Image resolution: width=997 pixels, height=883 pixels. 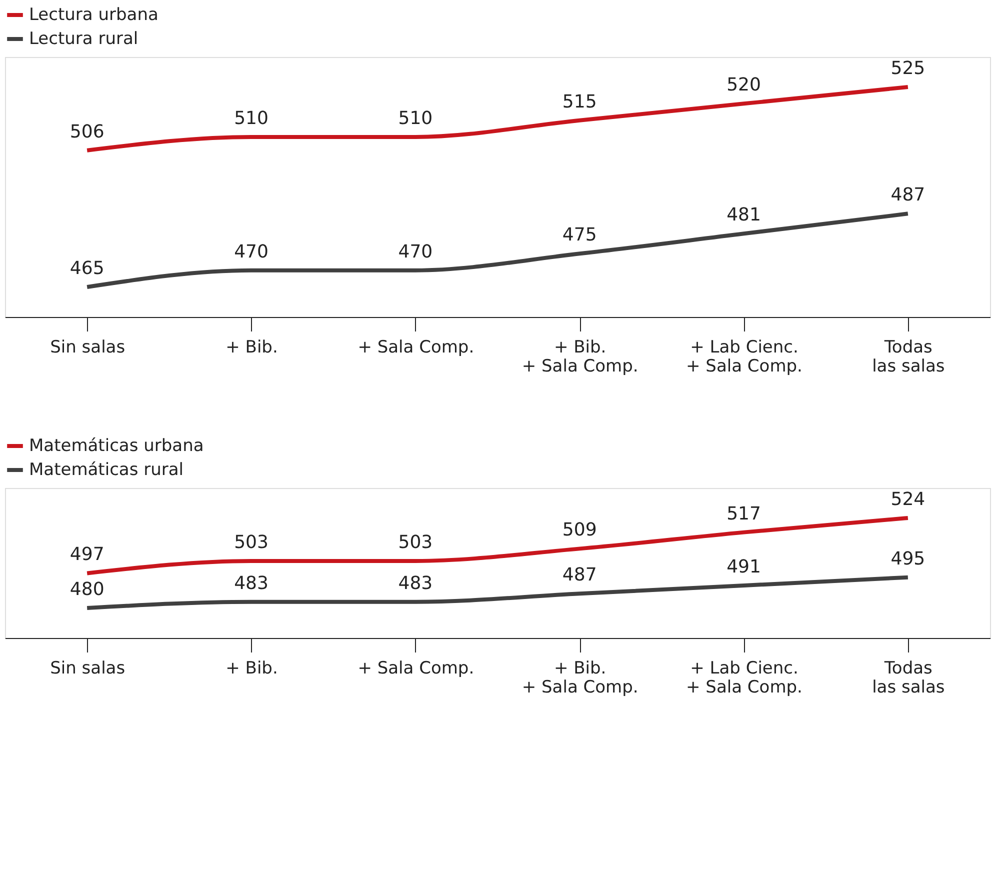 I want to click on data-label: 509, so click(x=579, y=530).